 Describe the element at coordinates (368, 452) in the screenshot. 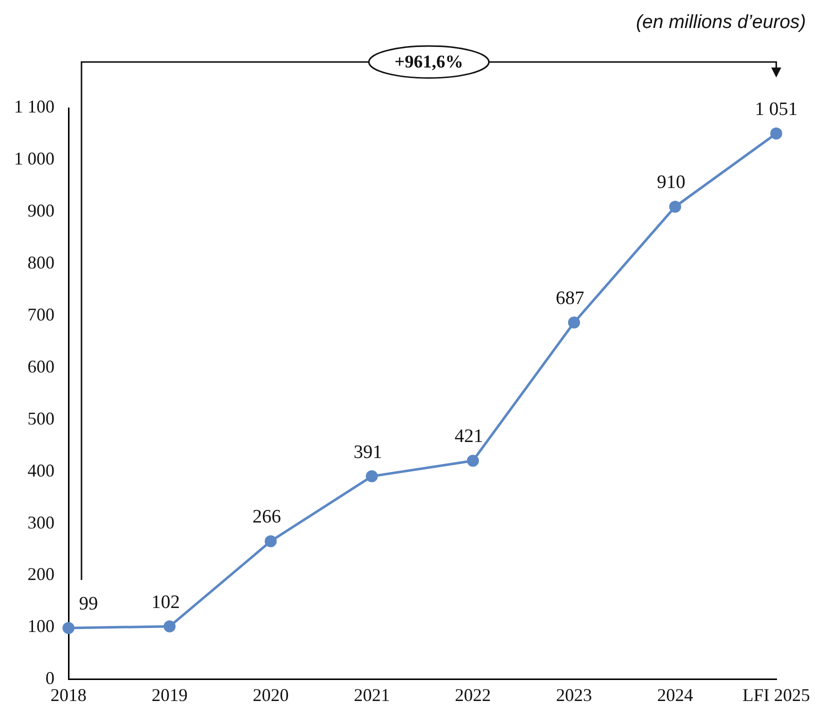

I see `data-label: 391` at that location.